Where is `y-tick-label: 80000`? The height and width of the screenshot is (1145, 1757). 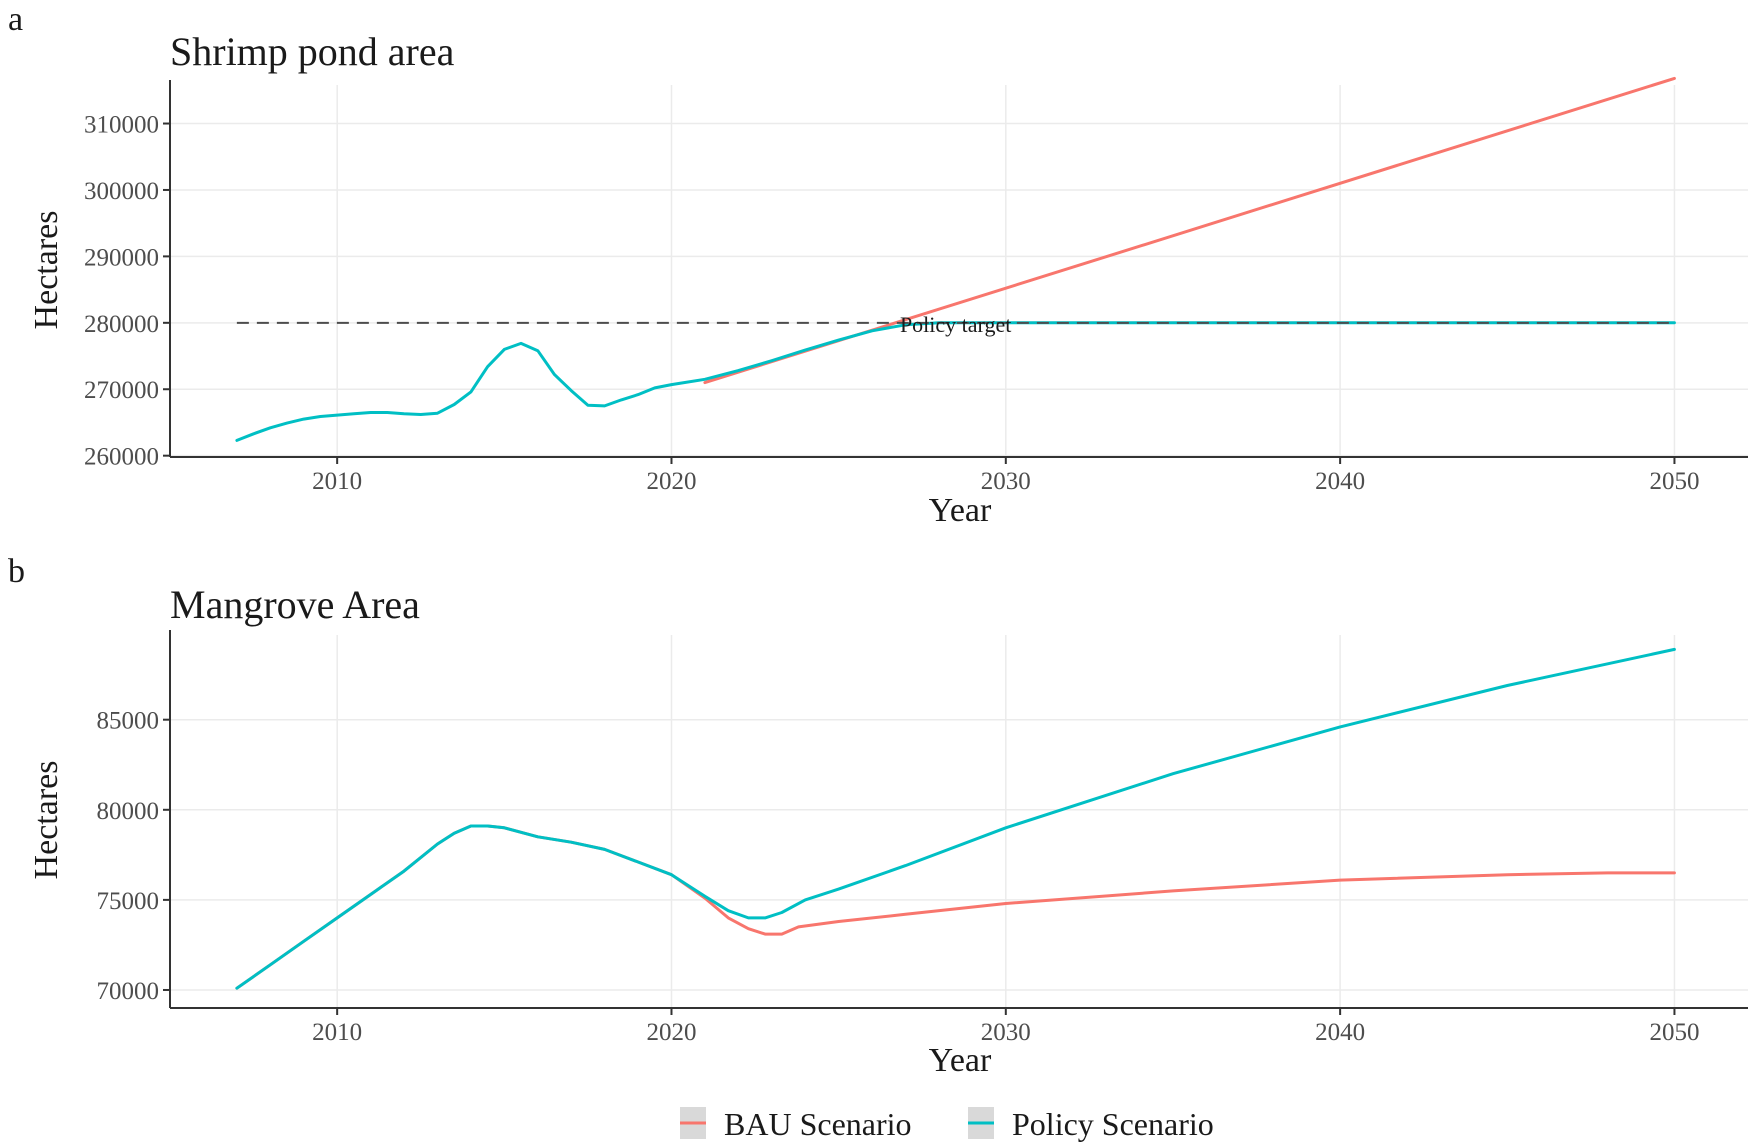
y-tick-label: 80000 is located at coordinates (128, 811).